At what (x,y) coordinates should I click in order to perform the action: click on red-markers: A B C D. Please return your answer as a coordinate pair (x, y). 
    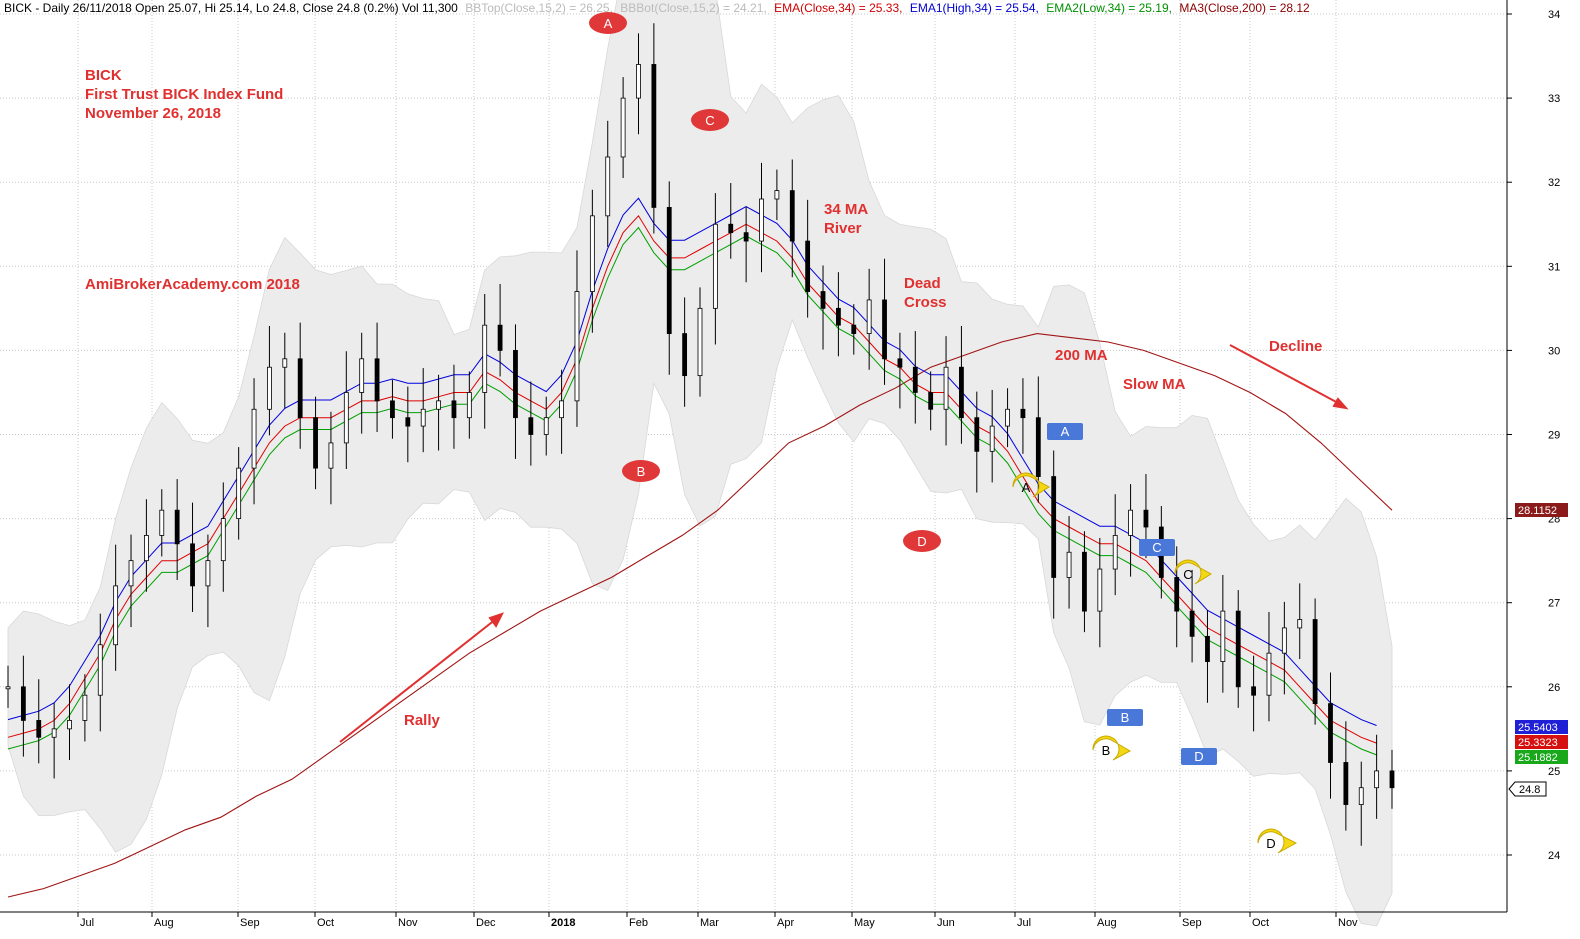
    Looking at the image, I should click on (765, 282).